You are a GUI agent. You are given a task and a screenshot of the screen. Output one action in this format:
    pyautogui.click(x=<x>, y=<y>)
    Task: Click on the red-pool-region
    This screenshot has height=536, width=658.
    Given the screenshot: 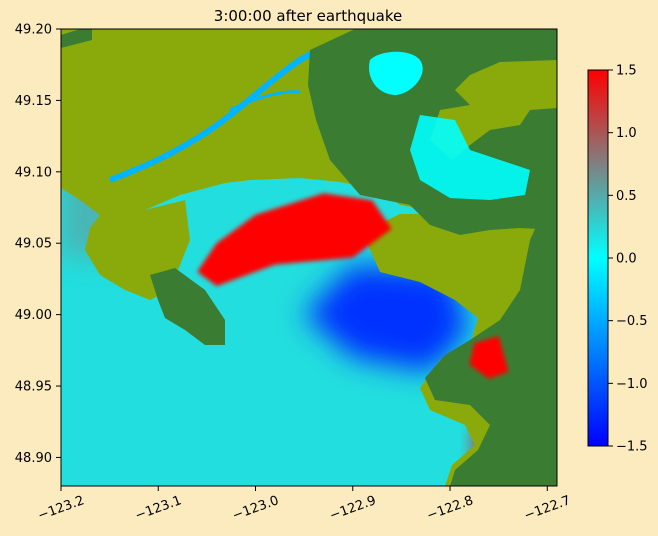 What is the action you would take?
    pyautogui.click(x=489, y=357)
    